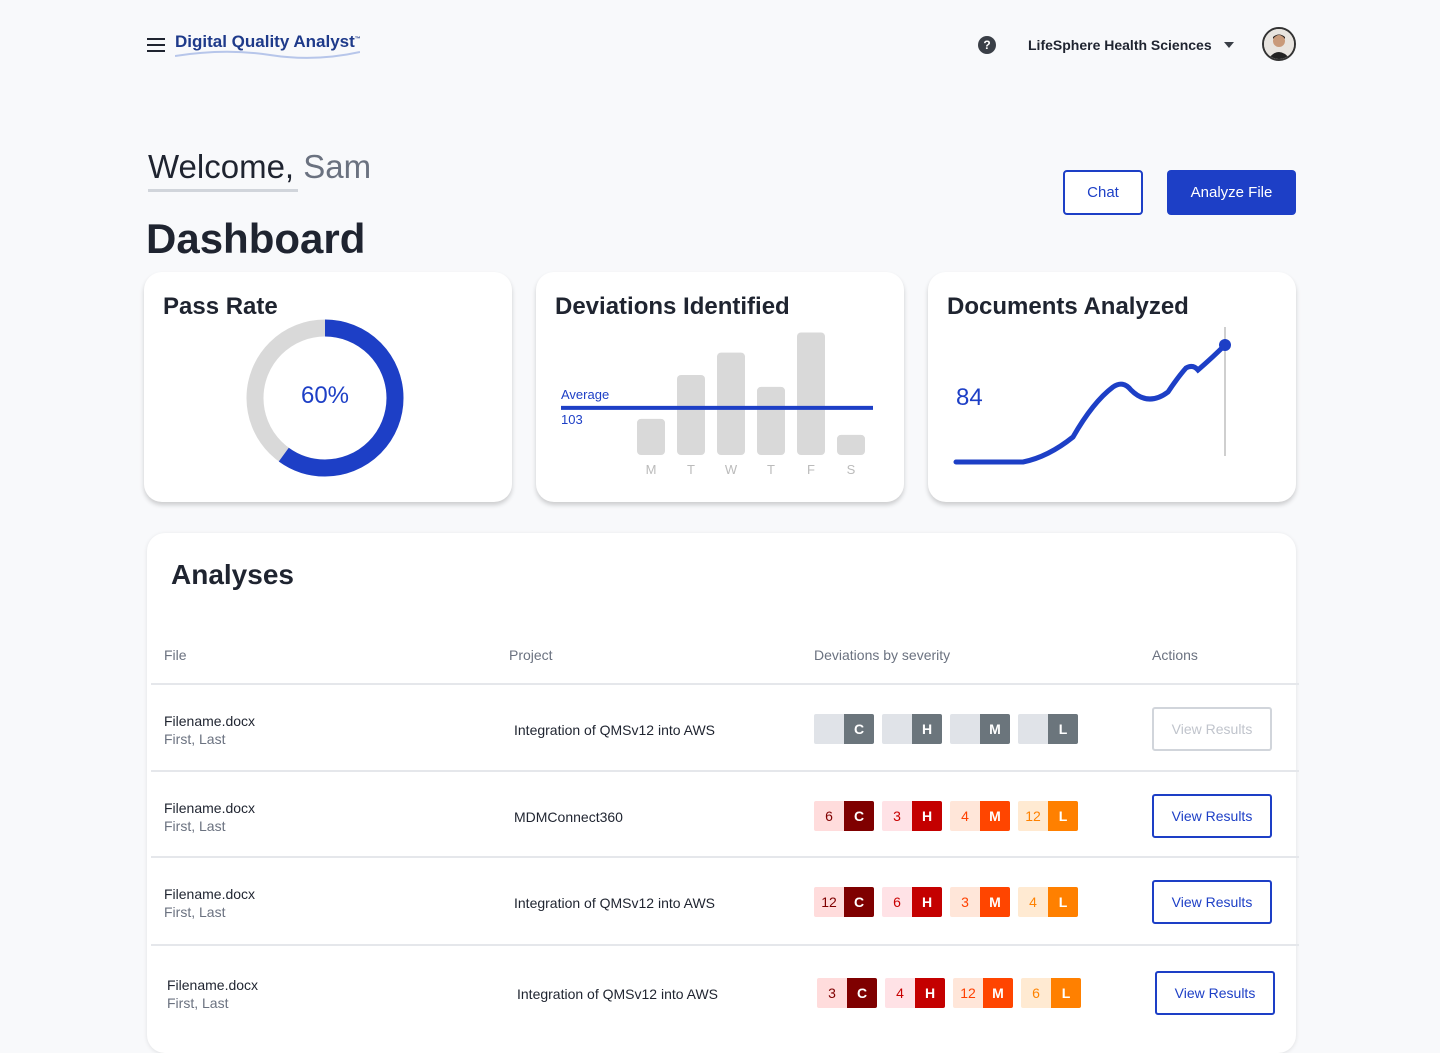  What do you see at coordinates (256, 238) in the screenshot?
I see `page-title: Dashboard` at bounding box center [256, 238].